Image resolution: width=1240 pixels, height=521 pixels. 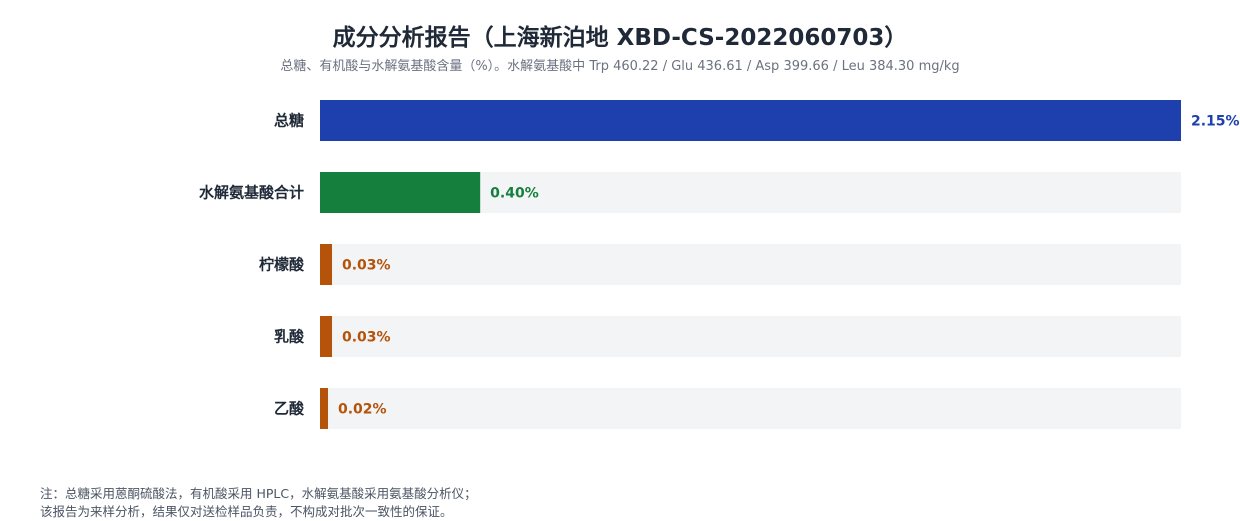 I want to click on footnote-line-2: 该报告为来样分析，结果仅对送检样品负责，不构成对批次一致性的保证。, so click(x=246, y=511).